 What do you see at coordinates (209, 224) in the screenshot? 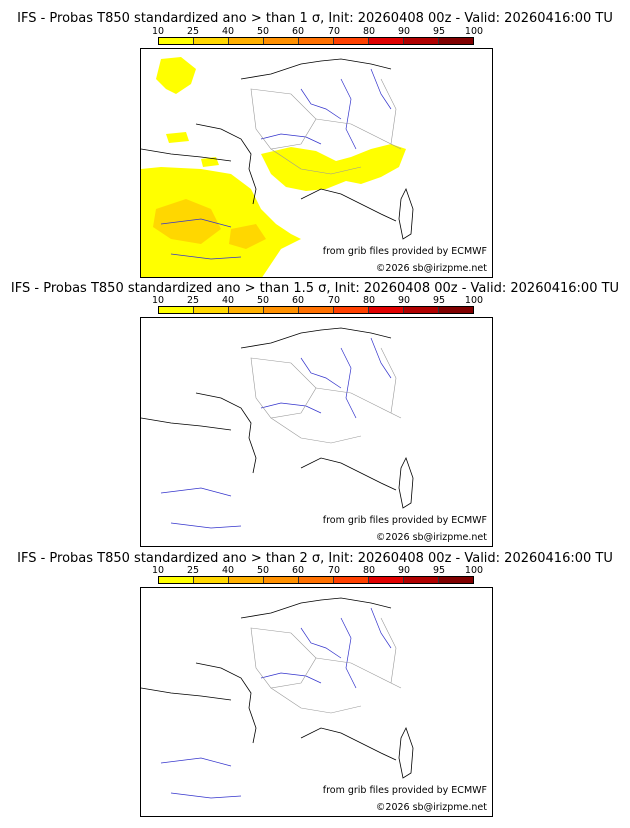
I see `probability-areas-mid` at bounding box center [209, 224].